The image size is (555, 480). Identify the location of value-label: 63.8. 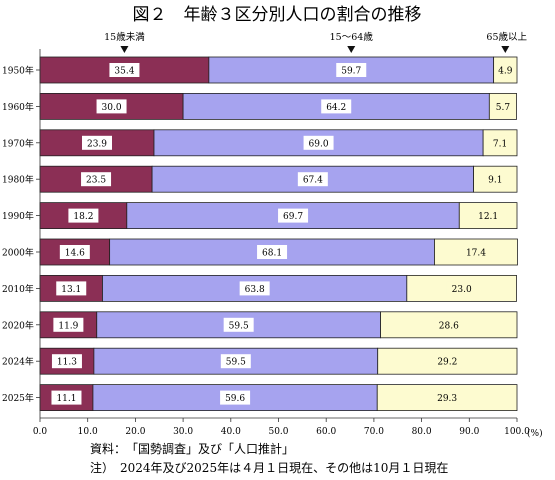
(255, 290).